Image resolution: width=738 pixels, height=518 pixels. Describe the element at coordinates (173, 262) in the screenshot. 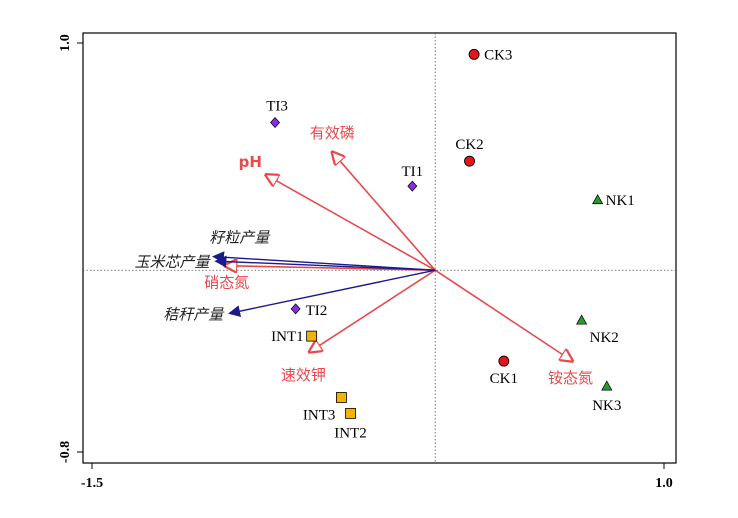

I see `vector-label: 玉米芯产量` at that location.